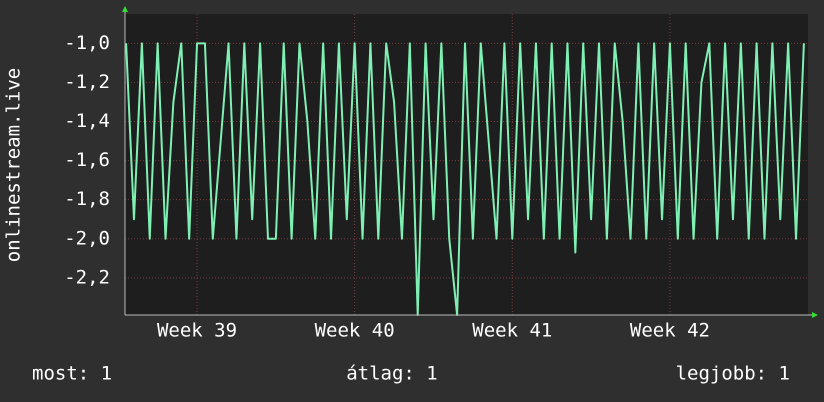  I want to click on y-arrow, so click(125, 9).